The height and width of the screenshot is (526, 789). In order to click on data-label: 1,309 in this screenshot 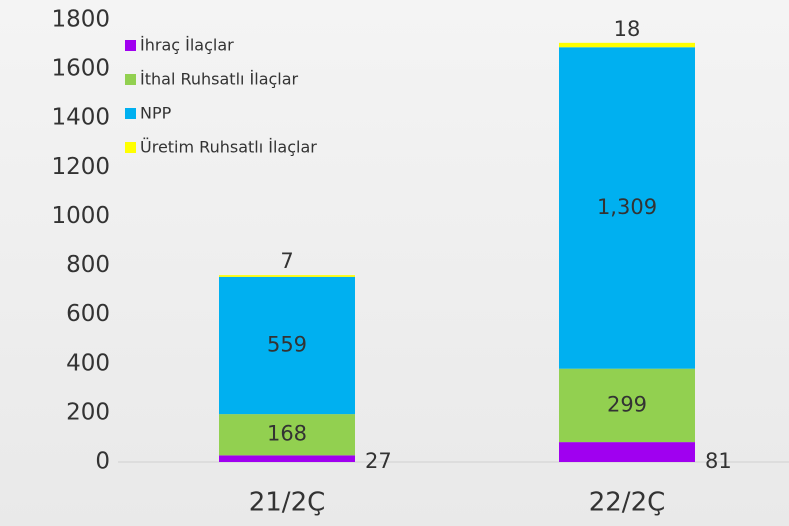, I will do `click(627, 207)`.